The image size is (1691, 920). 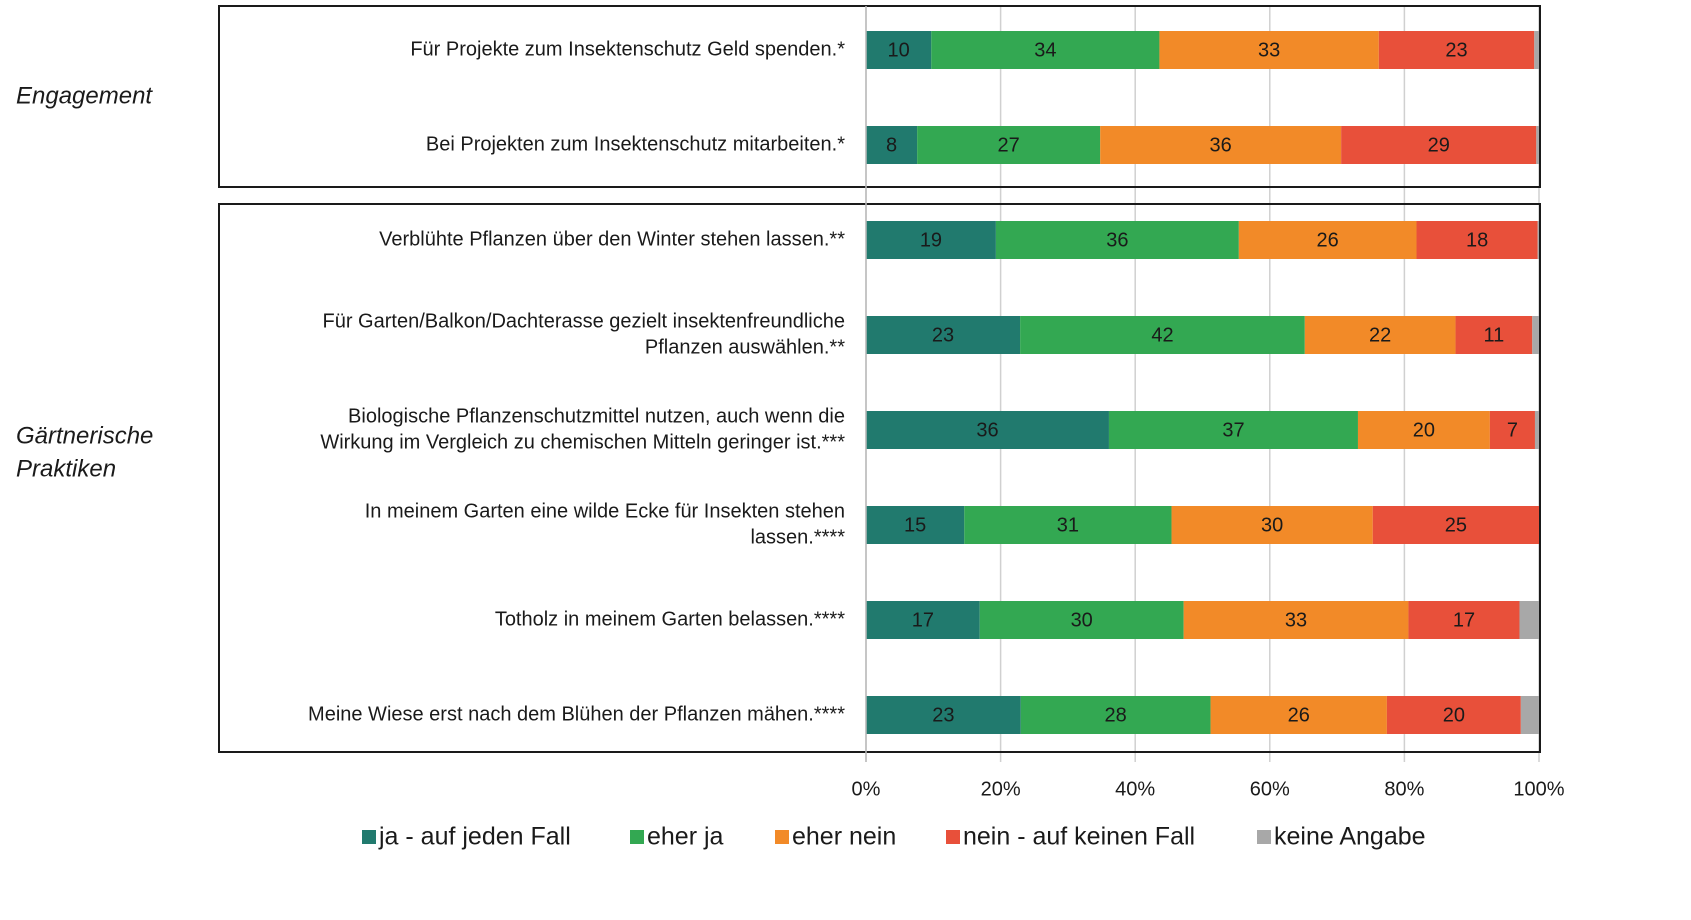 I want to click on value-label: 31, so click(x=1068, y=525).